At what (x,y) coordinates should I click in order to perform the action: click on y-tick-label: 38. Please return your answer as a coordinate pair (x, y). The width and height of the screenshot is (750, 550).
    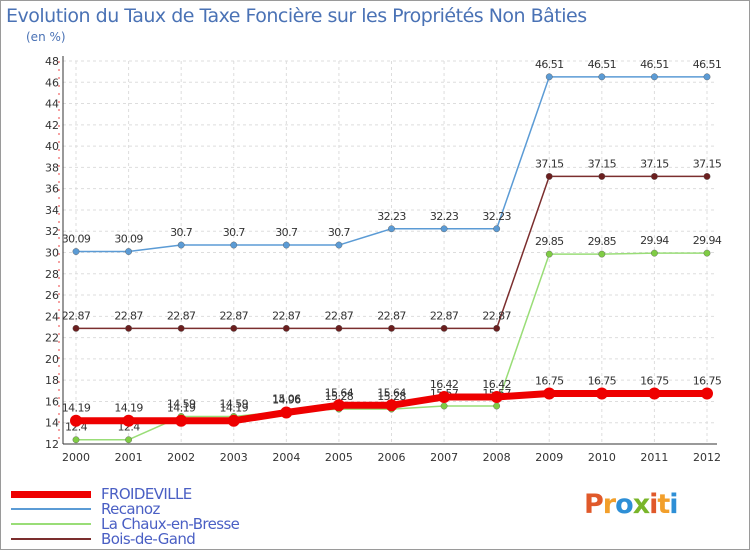
    Looking at the image, I should click on (52, 167).